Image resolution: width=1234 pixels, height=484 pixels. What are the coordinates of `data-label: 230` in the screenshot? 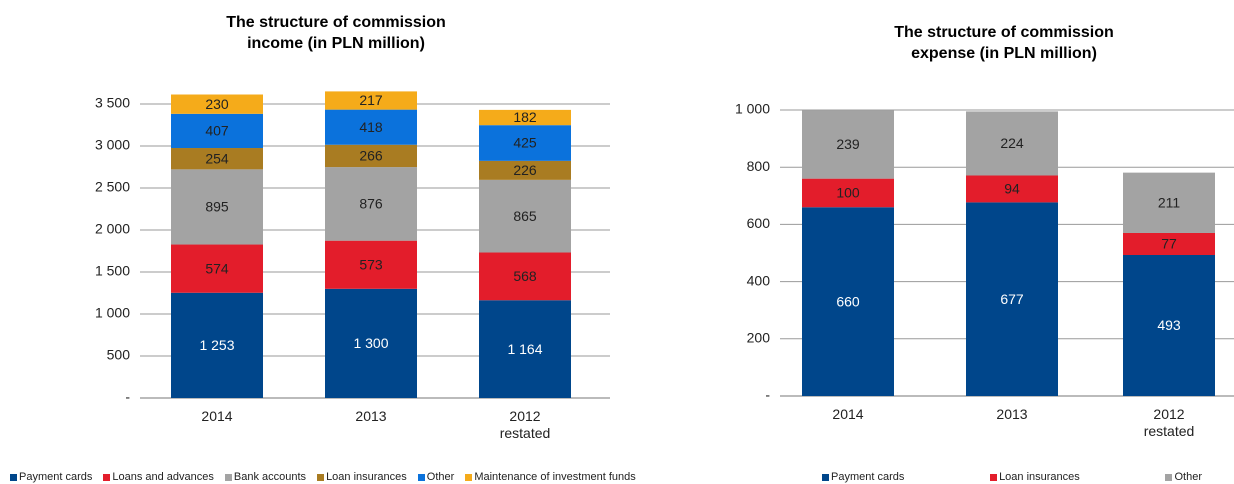 It's located at (217, 104).